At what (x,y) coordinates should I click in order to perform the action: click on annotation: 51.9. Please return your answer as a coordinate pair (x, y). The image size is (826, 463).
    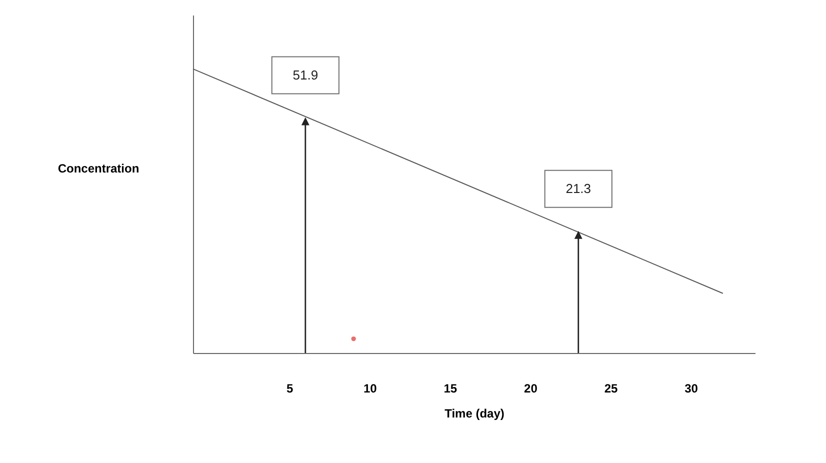
    Looking at the image, I should click on (305, 74).